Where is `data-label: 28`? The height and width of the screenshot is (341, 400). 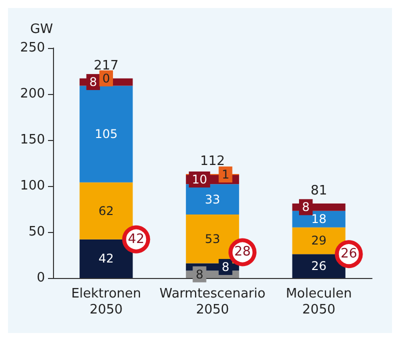 data-label: 28 is located at coordinates (242, 252).